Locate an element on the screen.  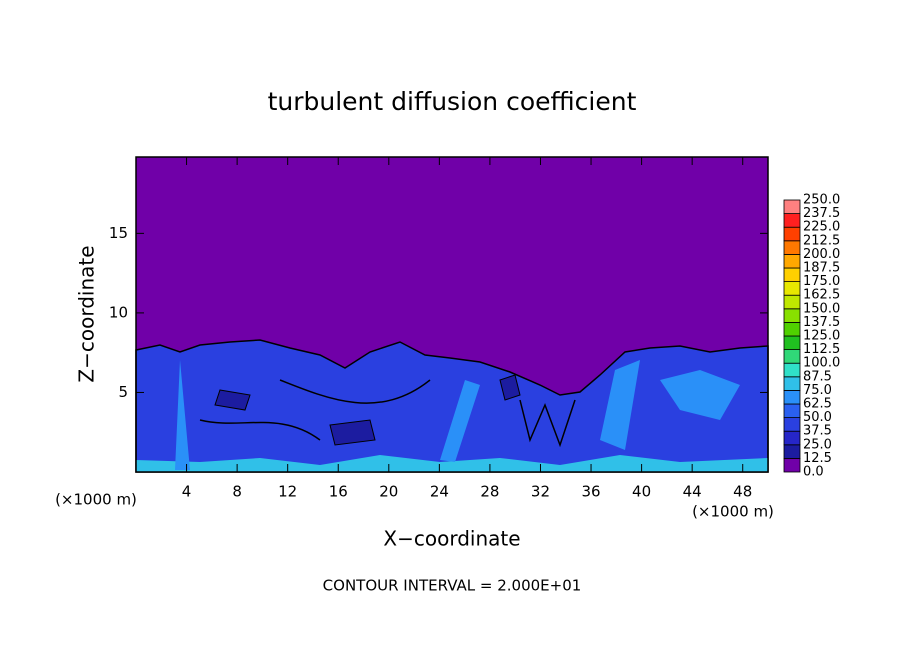
colorbar-label: 162.5 is located at coordinates (821, 295).